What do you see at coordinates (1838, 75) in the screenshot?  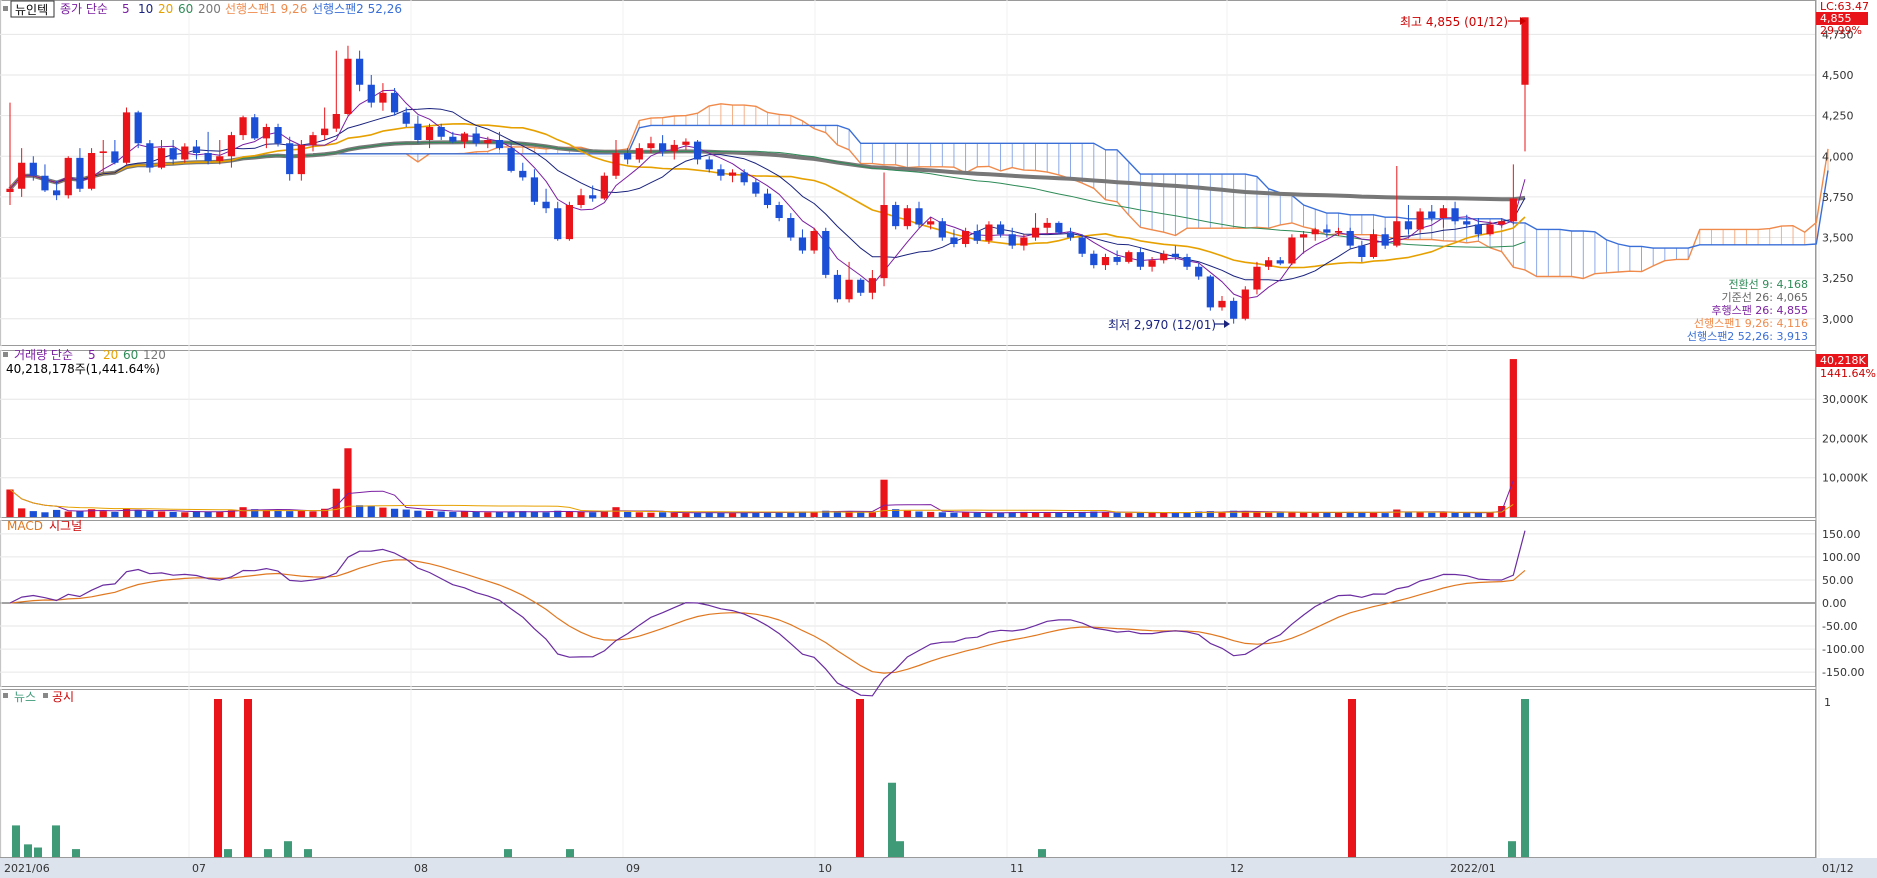 I see `price-tick-label: 4,500` at bounding box center [1838, 75].